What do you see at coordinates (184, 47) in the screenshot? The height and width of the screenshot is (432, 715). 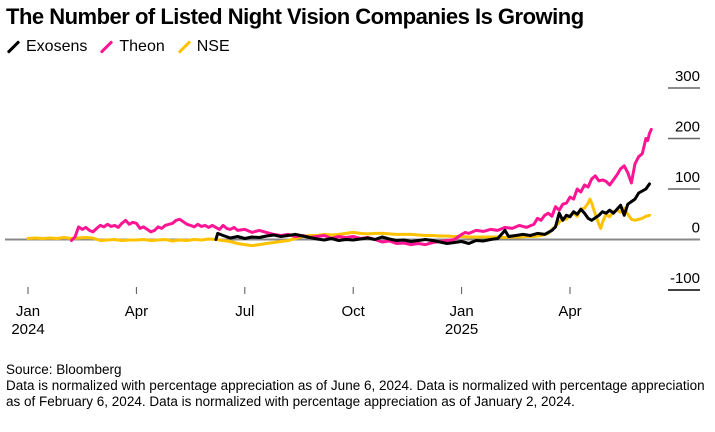 I see `legend-swatch-nse` at bounding box center [184, 47].